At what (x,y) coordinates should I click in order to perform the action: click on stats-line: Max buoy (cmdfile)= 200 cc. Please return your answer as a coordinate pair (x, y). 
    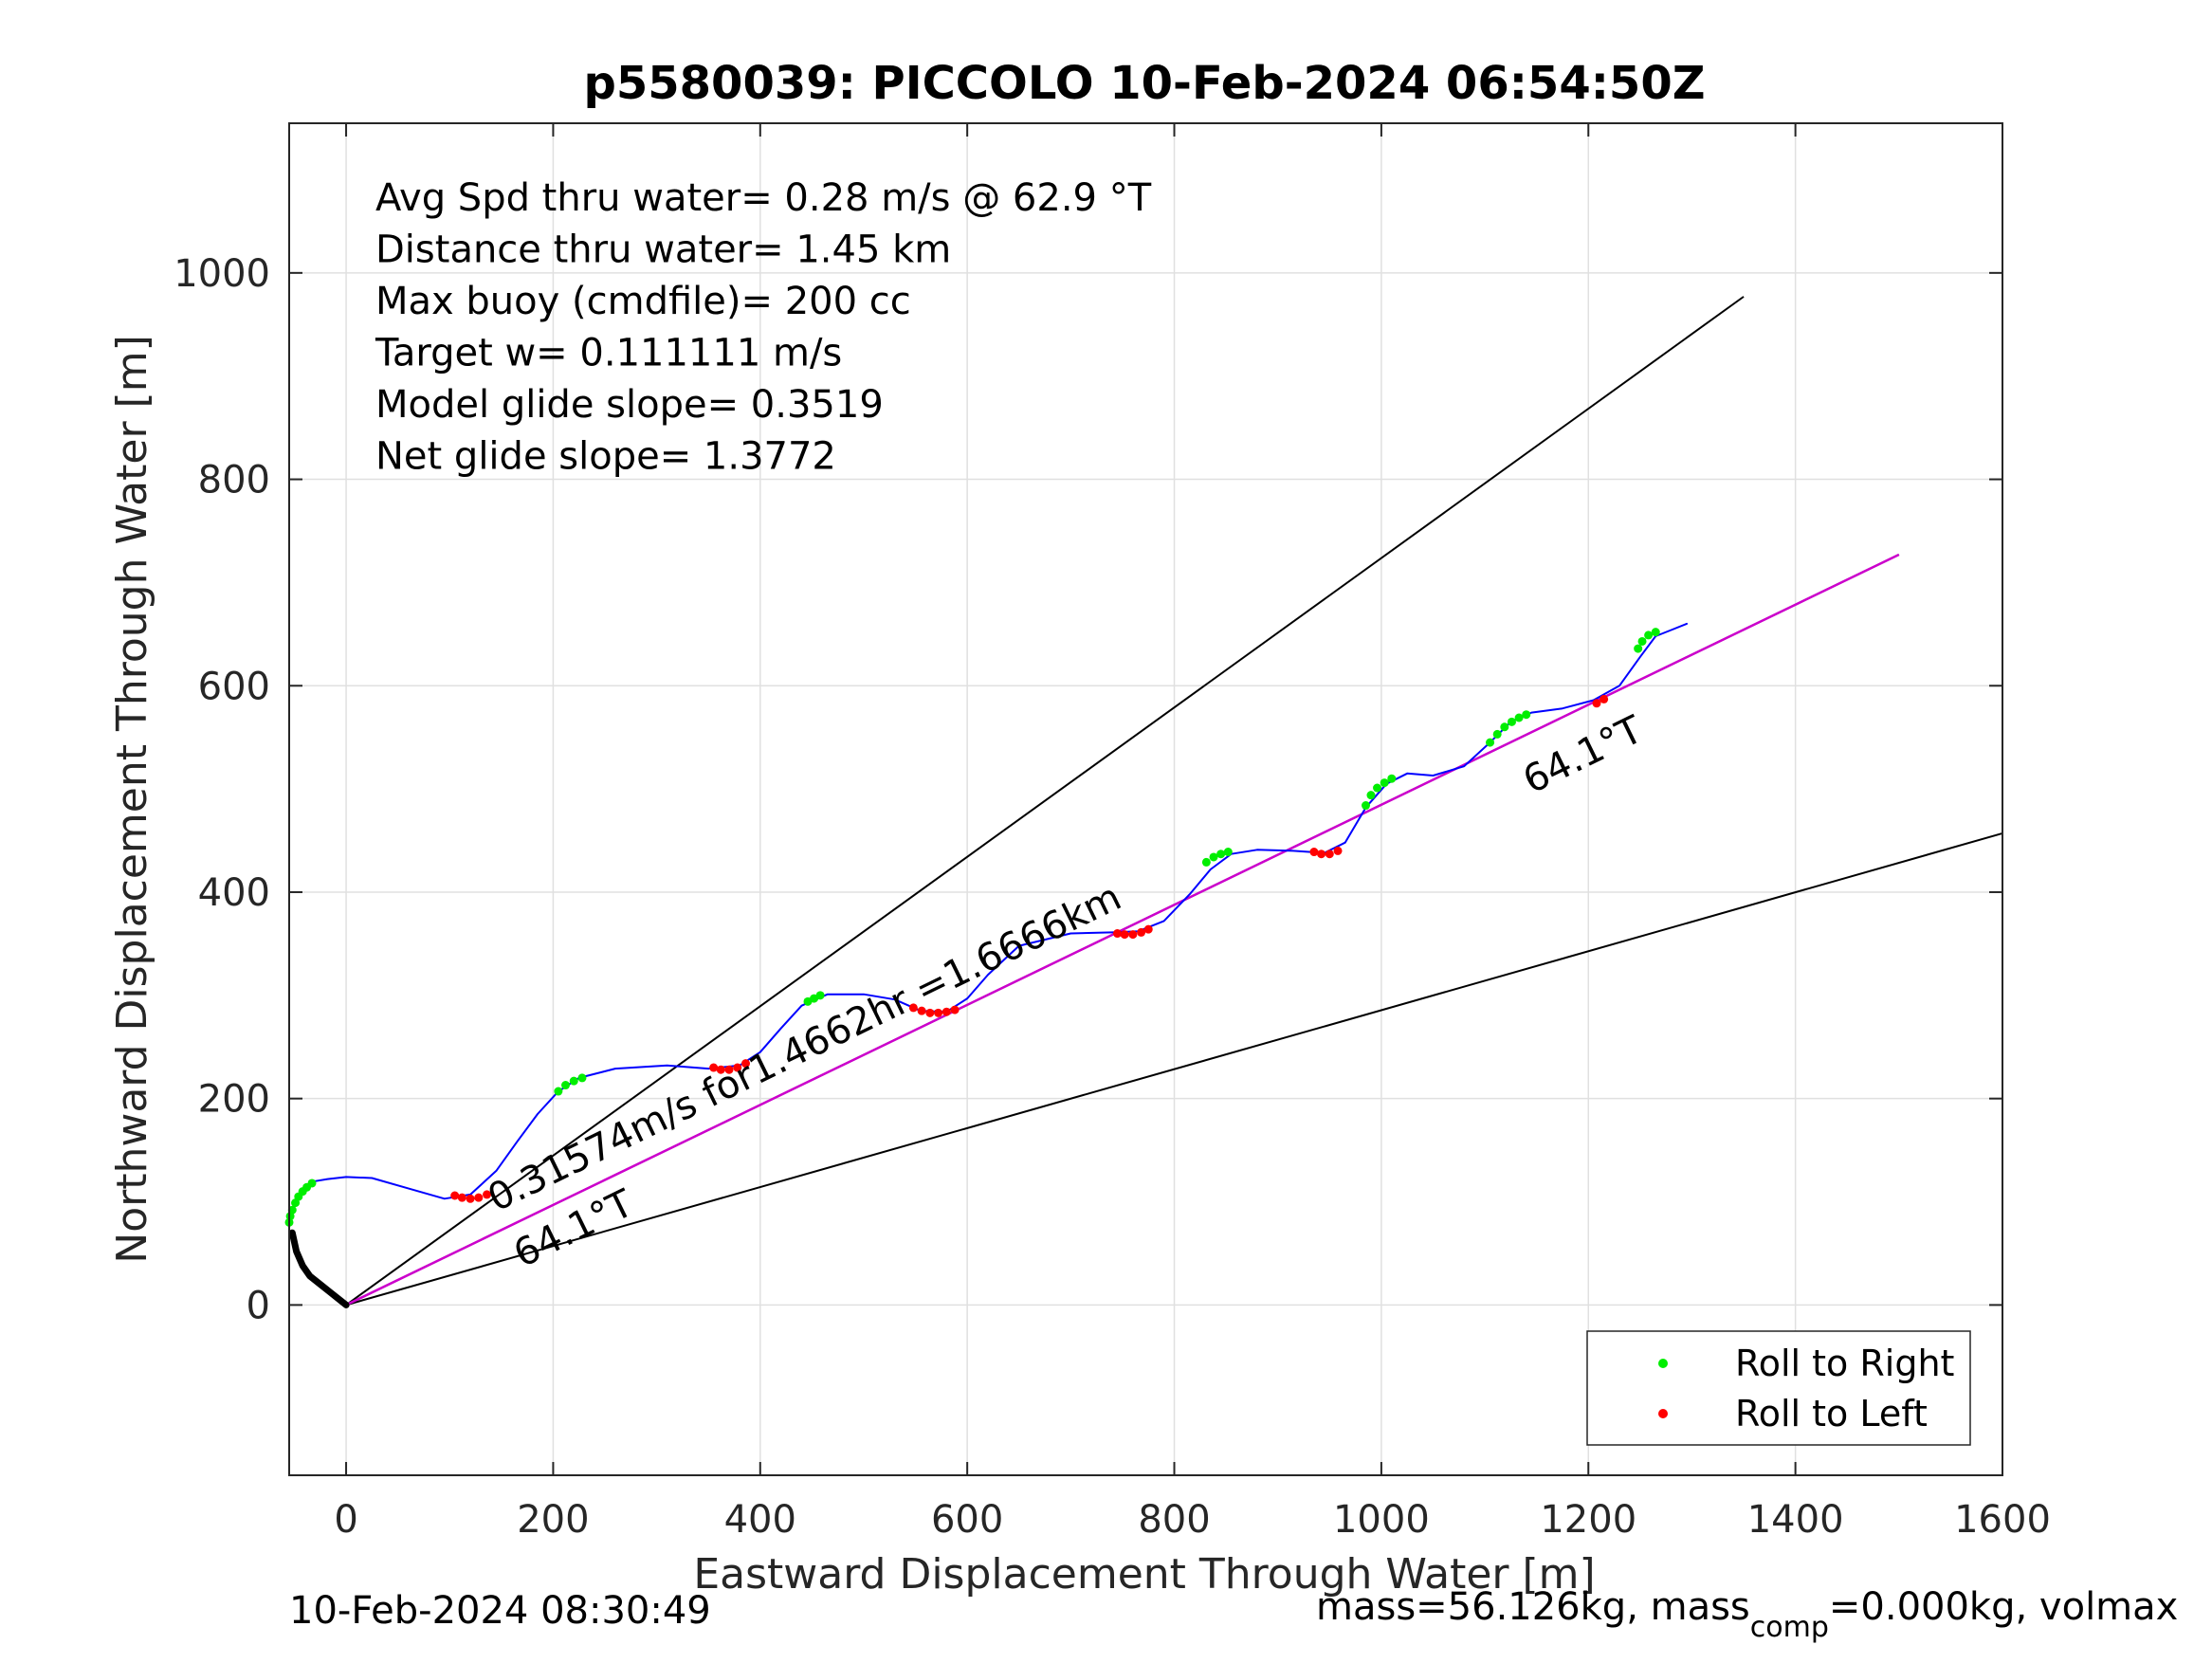
    Looking at the image, I should click on (643, 301).